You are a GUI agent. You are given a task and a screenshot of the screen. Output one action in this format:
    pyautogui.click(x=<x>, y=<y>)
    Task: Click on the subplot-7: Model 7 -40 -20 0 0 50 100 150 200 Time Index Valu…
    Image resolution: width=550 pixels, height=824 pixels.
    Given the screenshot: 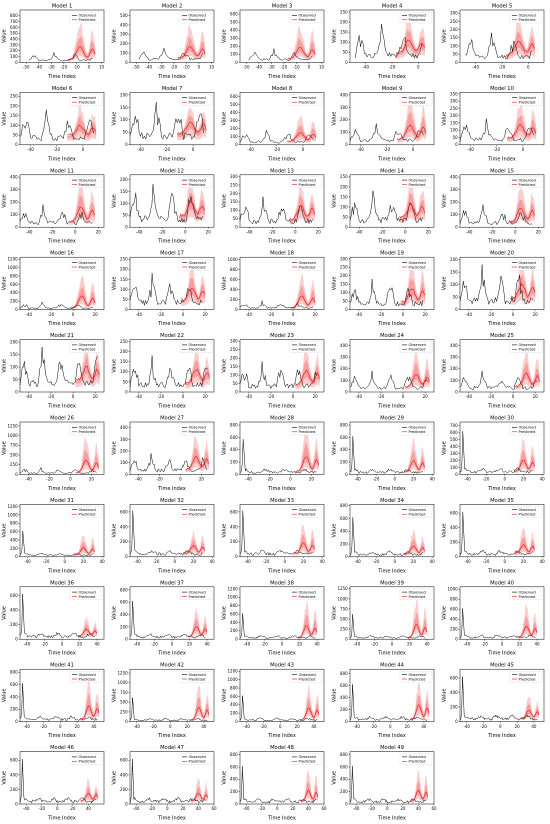 What is the action you would take?
    pyautogui.click(x=163, y=124)
    